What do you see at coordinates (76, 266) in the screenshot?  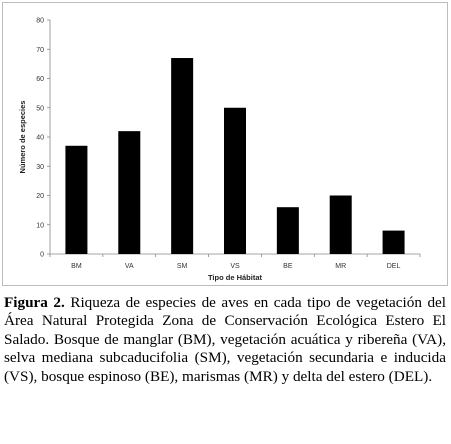 I see `x-tick-label-bm: BM` at bounding box center [76, 266].